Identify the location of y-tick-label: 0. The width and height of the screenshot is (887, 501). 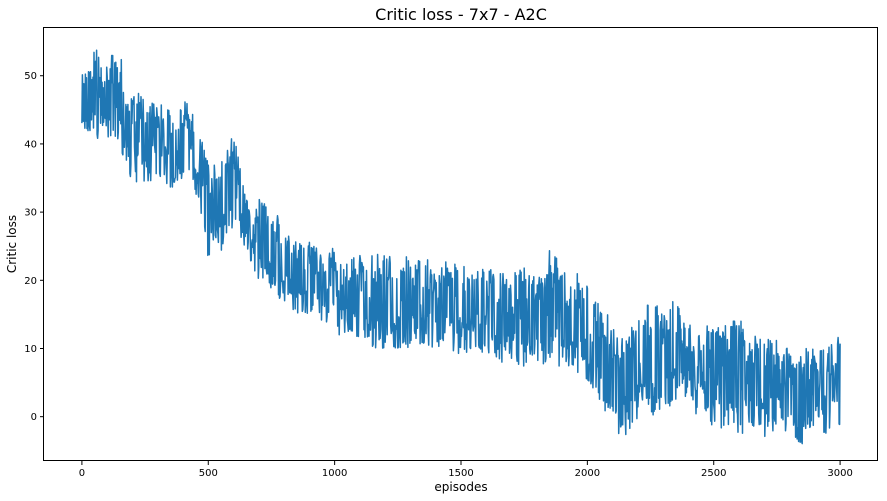
(34, 417).